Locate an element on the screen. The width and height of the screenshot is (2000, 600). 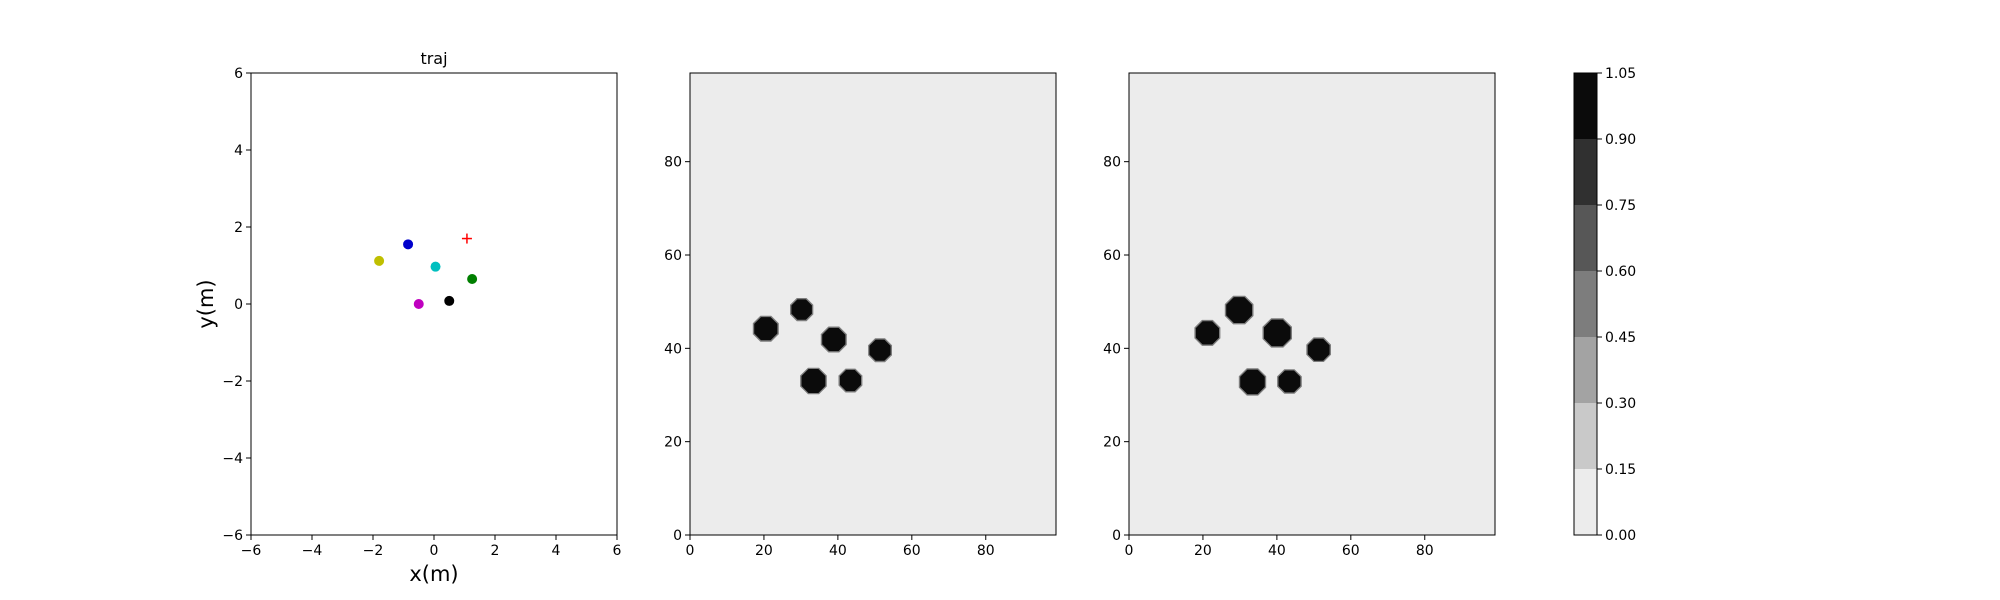
map-1-frame is located at coordinates (873, 304).